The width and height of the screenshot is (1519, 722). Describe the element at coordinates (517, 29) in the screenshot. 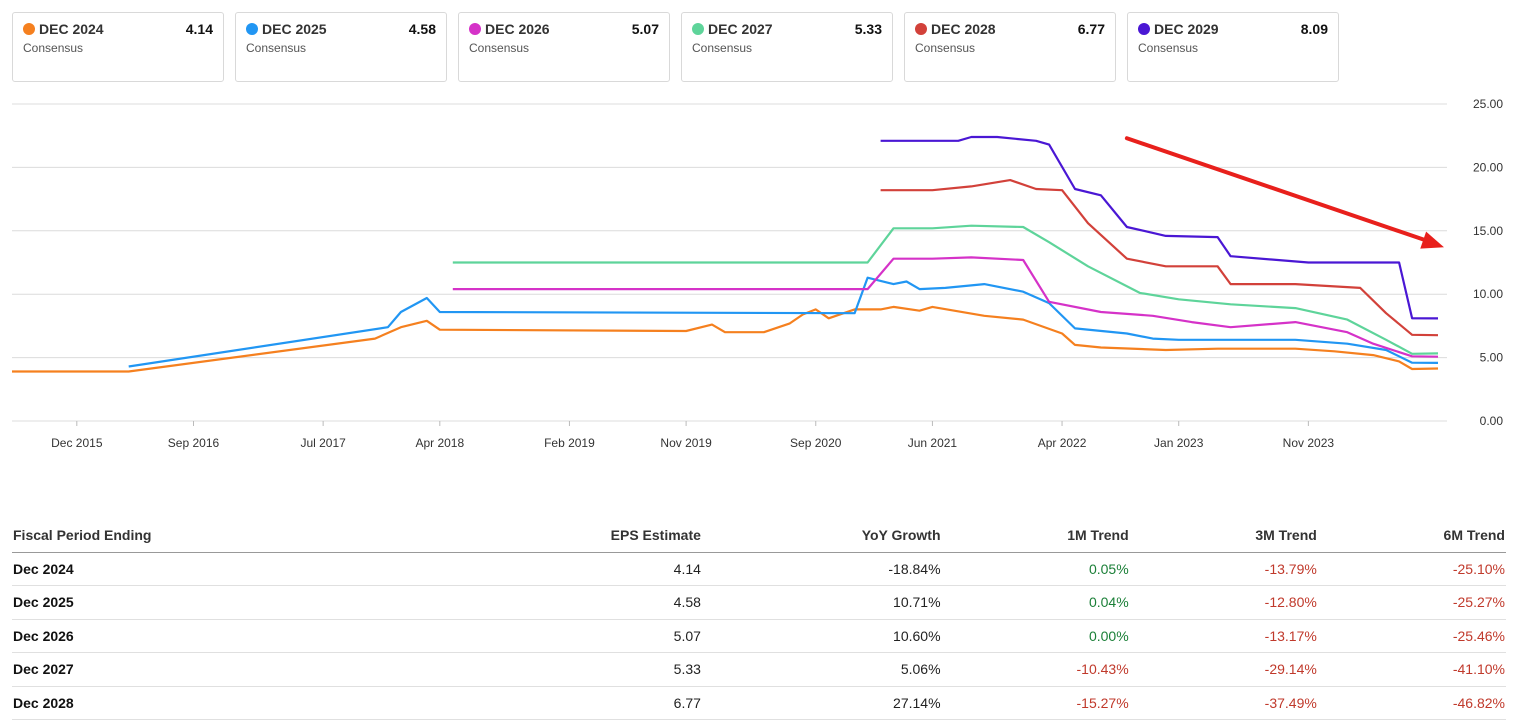

I see `legend-label: DEC 2026` at that location.